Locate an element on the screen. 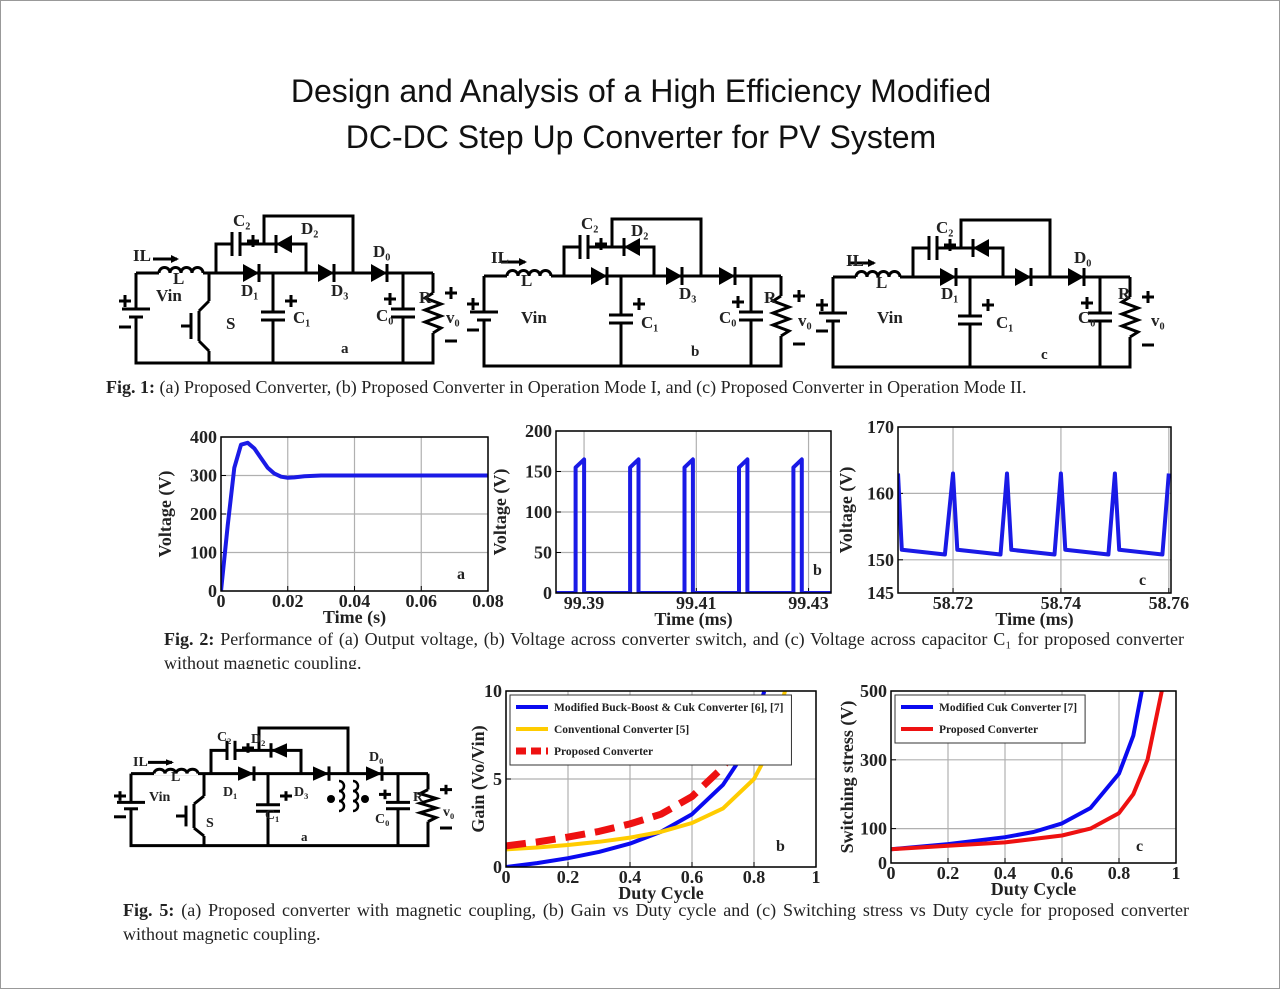  circuit-label: R is located at coordinates (418, 797).